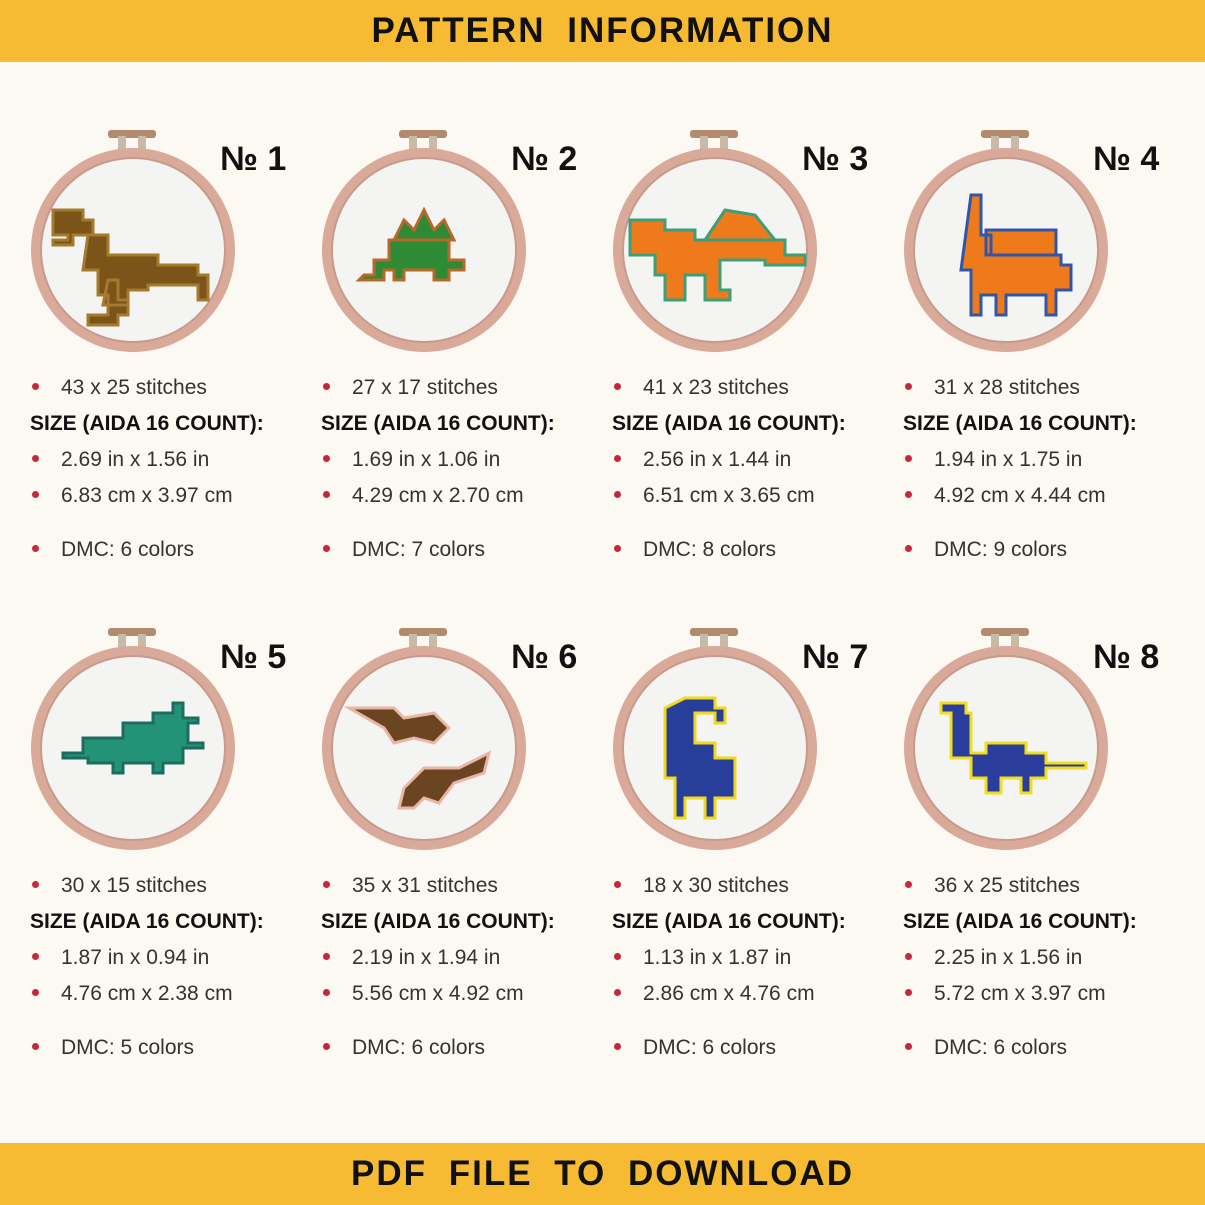 The image size is (1205, 1205). Describe the element at coordinates (985, 550) in the screenshot. I see `dmc-colors: DMC: 9 colors` at that location.